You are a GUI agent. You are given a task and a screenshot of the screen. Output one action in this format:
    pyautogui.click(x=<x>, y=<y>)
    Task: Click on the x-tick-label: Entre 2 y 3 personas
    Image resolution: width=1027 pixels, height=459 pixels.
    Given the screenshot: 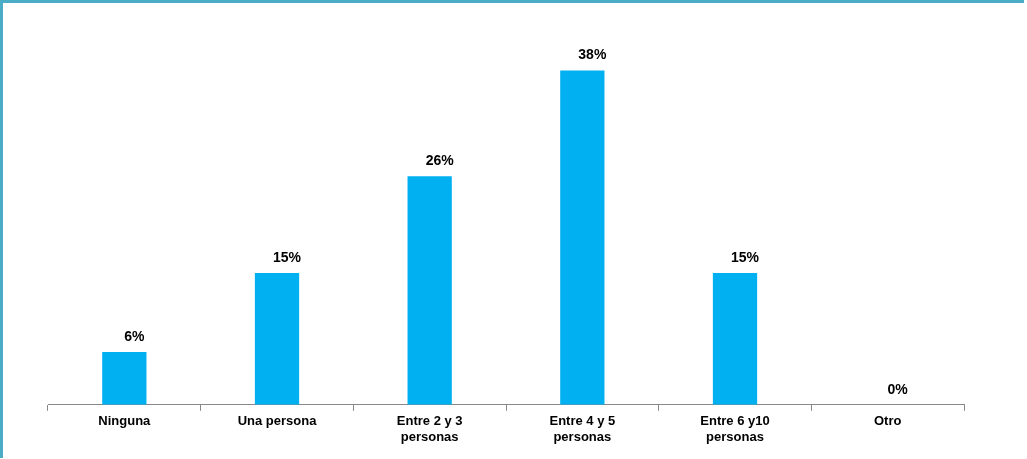 What is the action you would take?
    pyautogui.click(x=429, y=428)
    